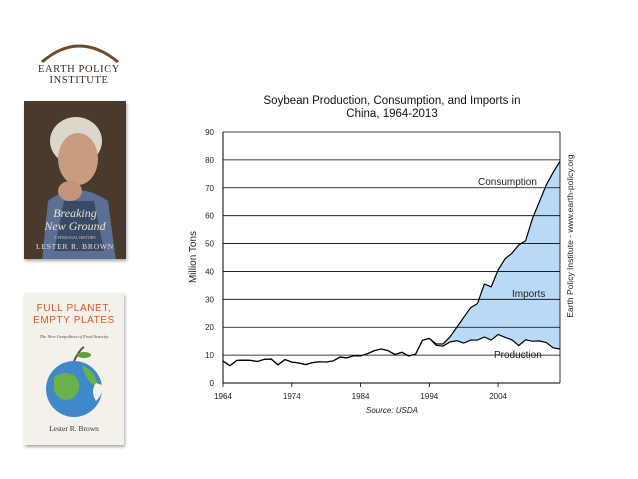 The height and width of the screenshot is (479, 638). Describe the element at coordinates (74, 308) in the screenshot. I see `book2-title-line1: FULL PLANET,` at that location.